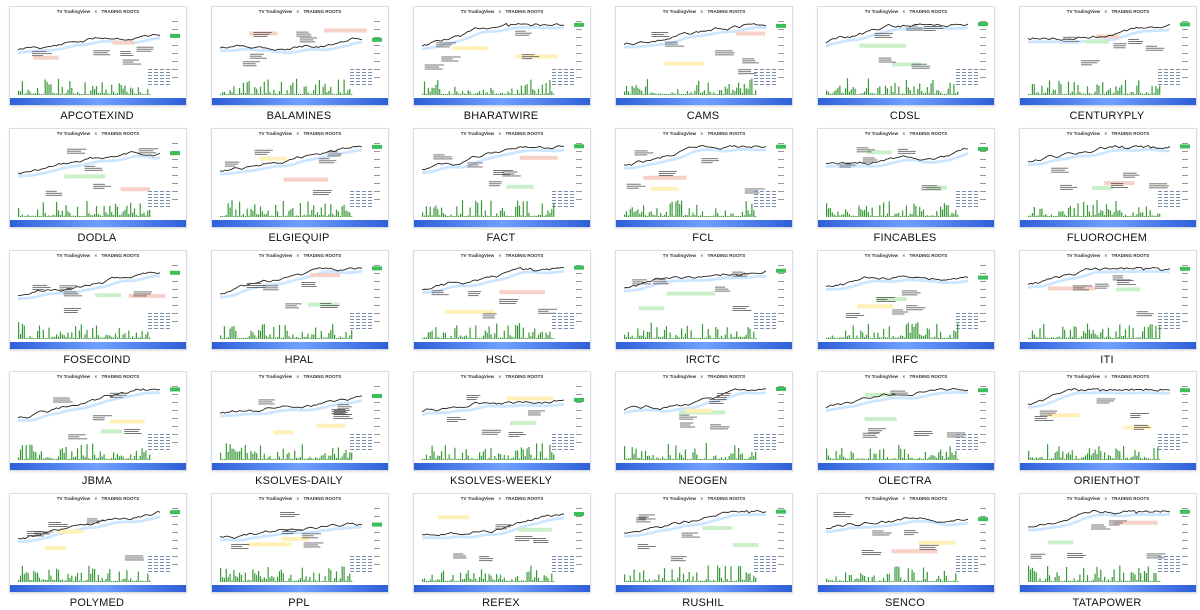 The width and height of the screenshot is (1200, 610). I want to click on gallery-tile: TV TradingView ✕ TRADING ROOTS FCL, so click(703, 186).